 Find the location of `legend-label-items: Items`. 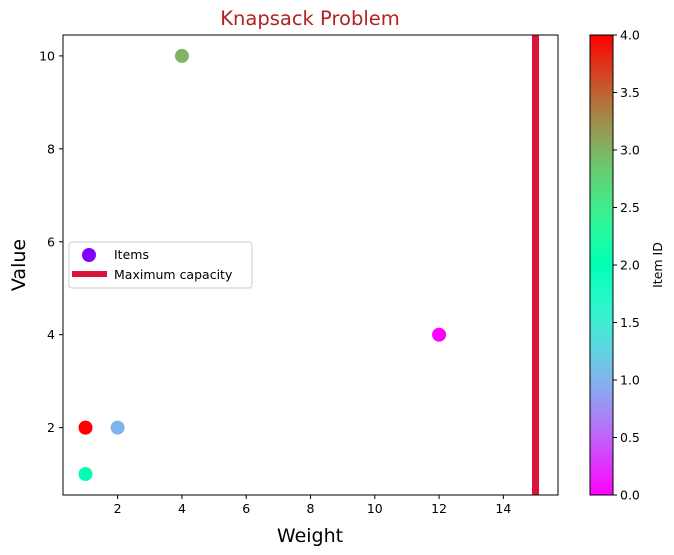

legend-label-items: Items is located at coordinates (131, 254).